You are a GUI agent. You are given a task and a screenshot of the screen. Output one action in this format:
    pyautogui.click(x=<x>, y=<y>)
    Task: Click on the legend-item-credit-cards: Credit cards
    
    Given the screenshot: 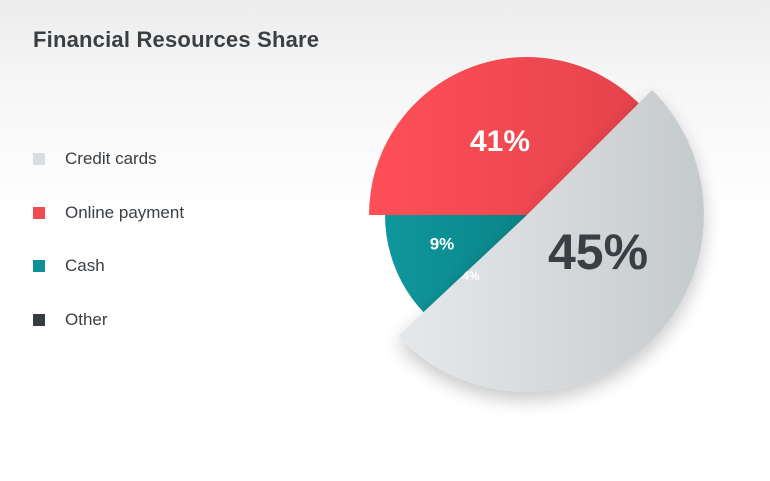 What is the action you would take?
    pyautogui.click(x=108, y=159)
    